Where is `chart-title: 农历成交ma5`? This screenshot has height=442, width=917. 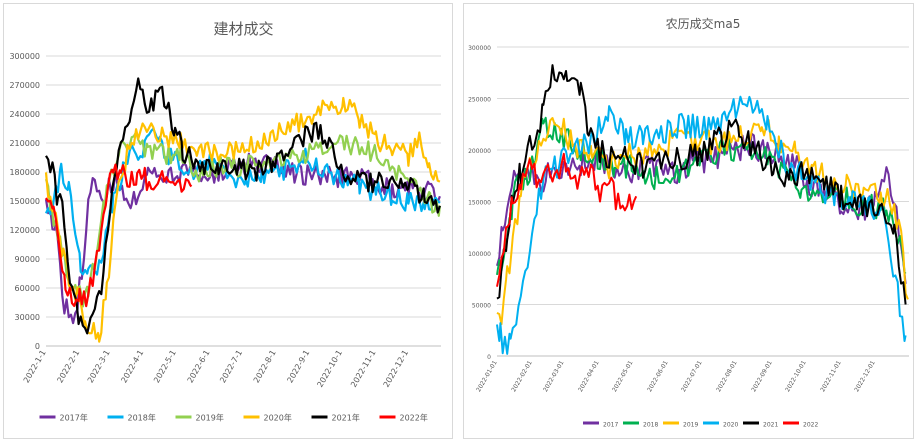 chart-title: 农历成交ma5 is located at coordinates (703, 23).